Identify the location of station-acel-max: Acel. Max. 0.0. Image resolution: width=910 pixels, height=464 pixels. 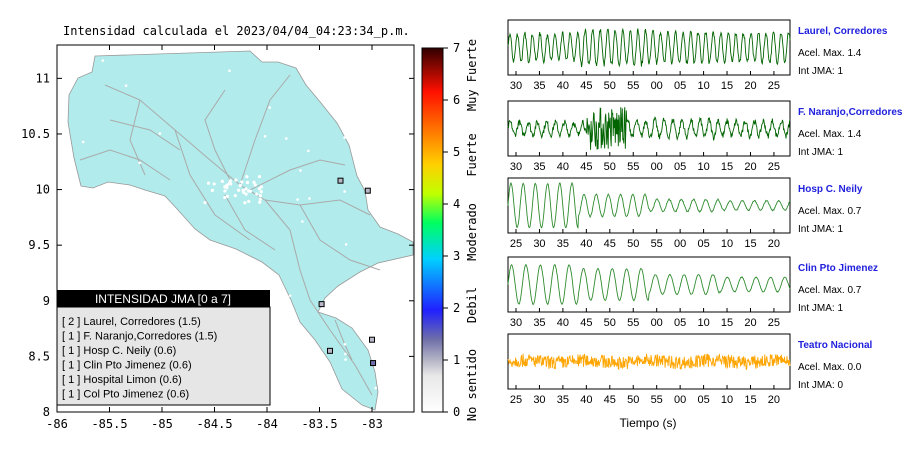
(830, 367).